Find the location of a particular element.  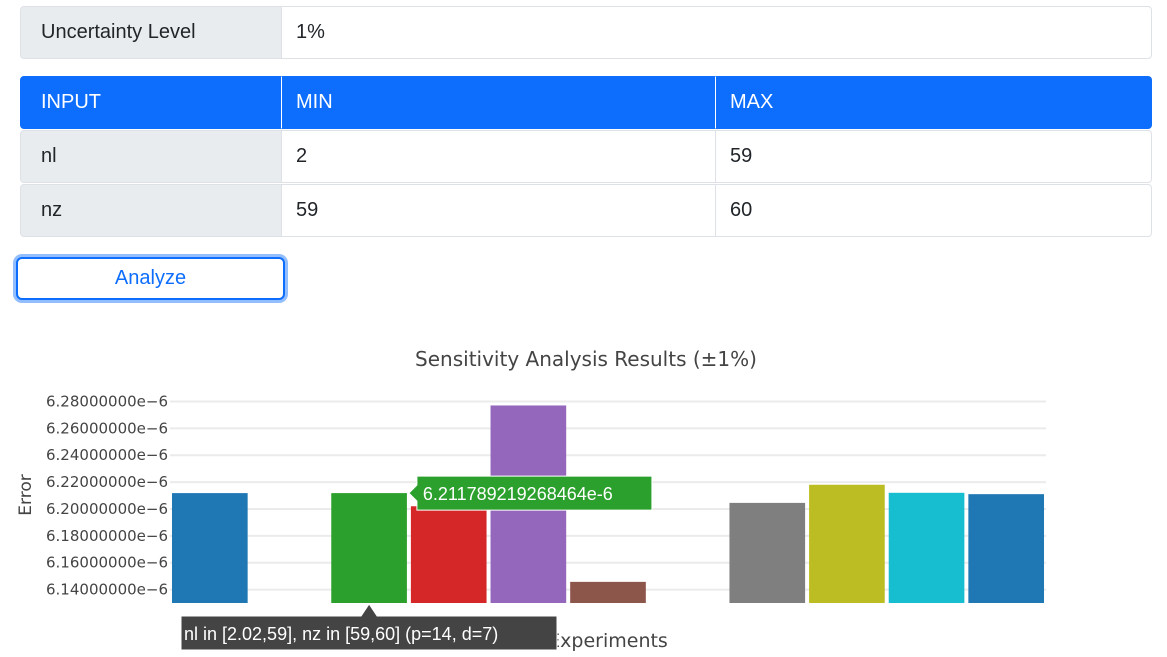

label-tooltip-box is located at coordinates (369, 627).